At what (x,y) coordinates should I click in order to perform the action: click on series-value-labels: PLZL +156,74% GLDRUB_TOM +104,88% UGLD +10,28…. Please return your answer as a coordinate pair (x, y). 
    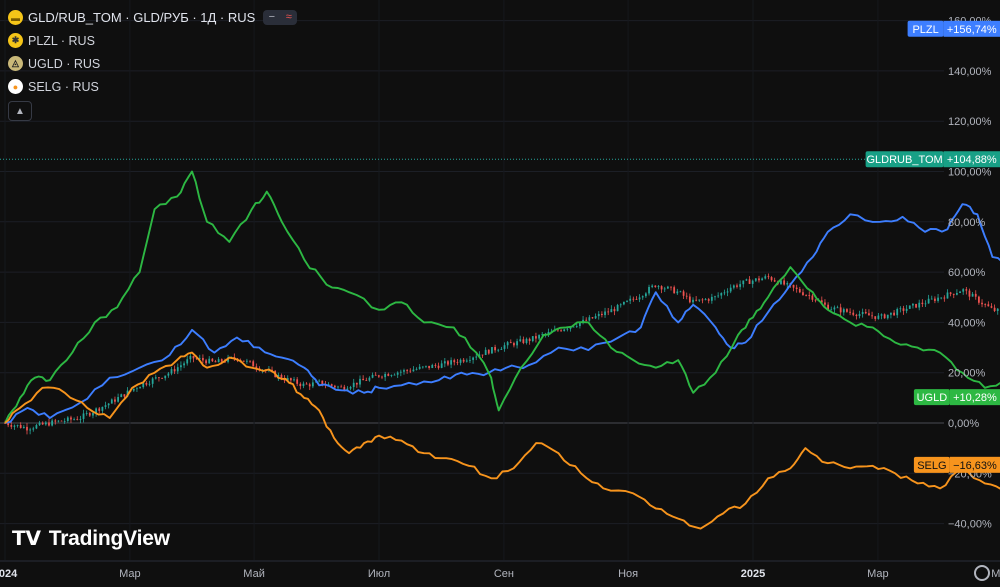
    Looking at the image, I should click on (932, 246).